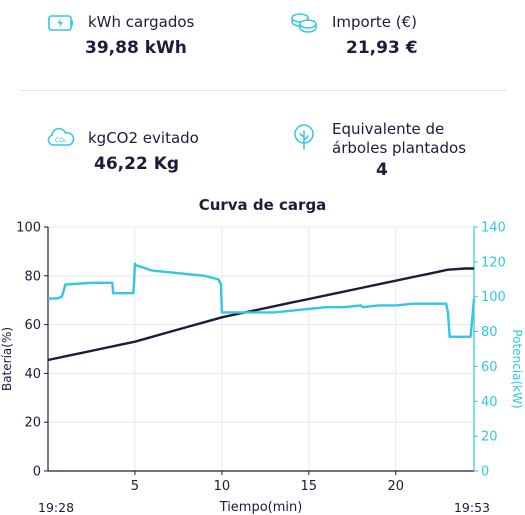 Image resolution: width=525 pixels, height=515 pixels. What do you see at coordinates (388, 129) in the screenshot?
I see `arboles-label-line1: Equivalente de` at bounding box center [388, 129].